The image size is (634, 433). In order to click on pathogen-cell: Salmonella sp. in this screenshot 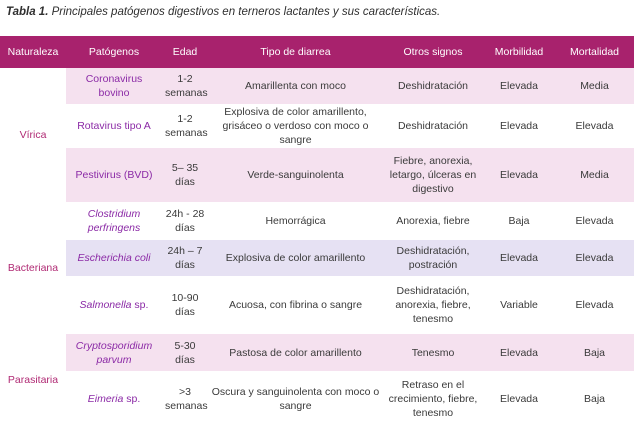, I will do `click(114, 305)`.